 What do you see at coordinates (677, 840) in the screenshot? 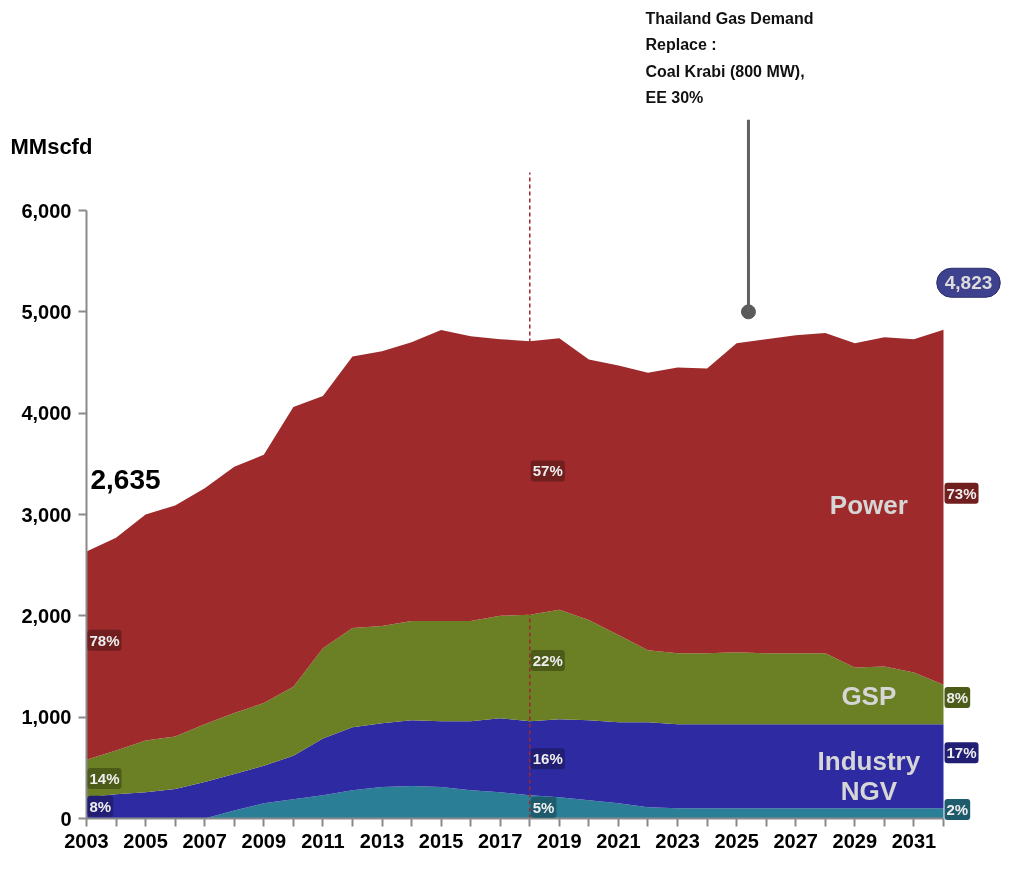
I see `x-tick-label: 2023` at bounding box center [677, 840].